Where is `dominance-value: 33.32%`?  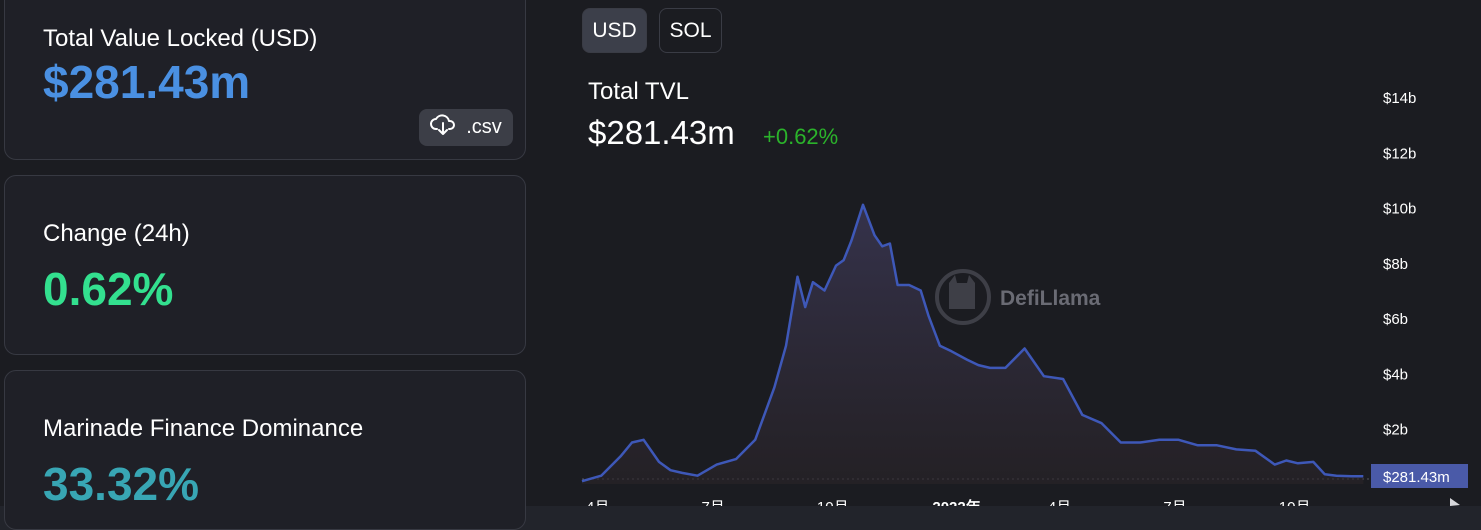
dominance-value: 33.32% is located at coordinates (121, 484).